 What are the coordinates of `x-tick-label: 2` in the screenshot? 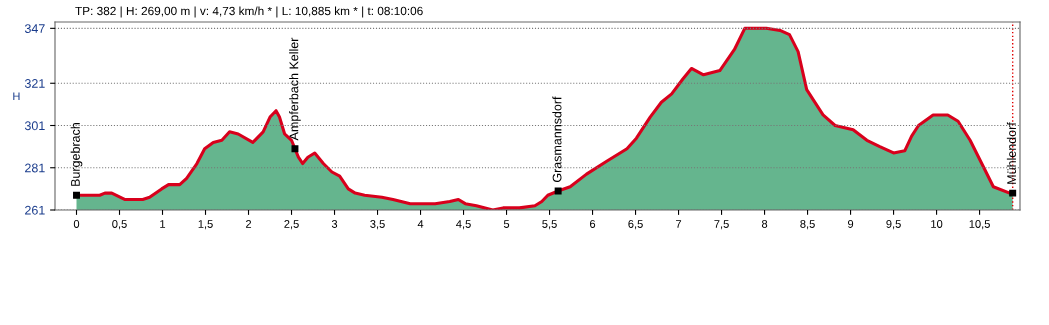 It's located at (248, 224).